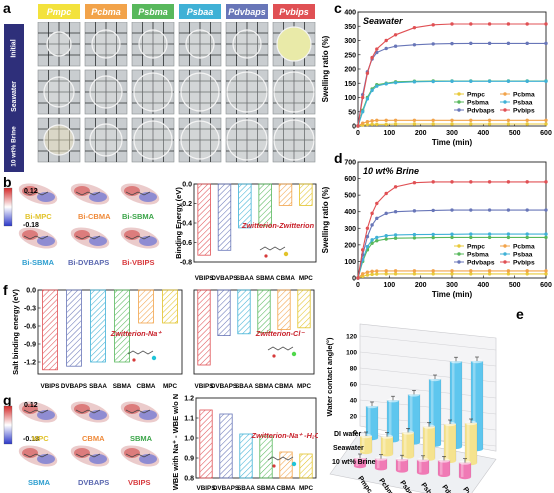 This screenshot has width=554, height=493. What do you see at coordinates (186, 243) in the screenshot?
I see `y-tick-label: -0.6` at bounding box center [186, 243].